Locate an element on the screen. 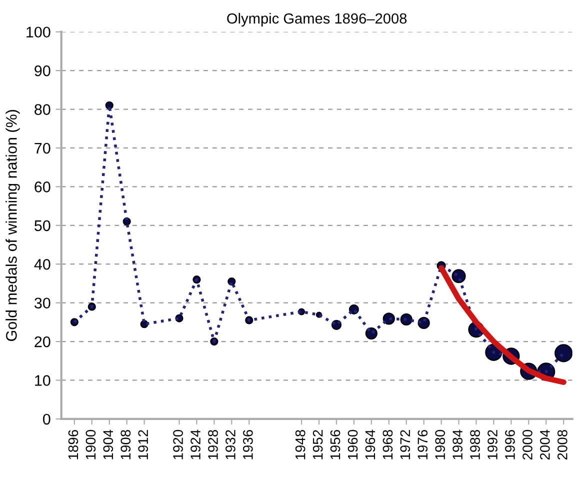 This screenshot has height=490, width=584. x-tick-label: 1896 is located at coordinates (73, 445).